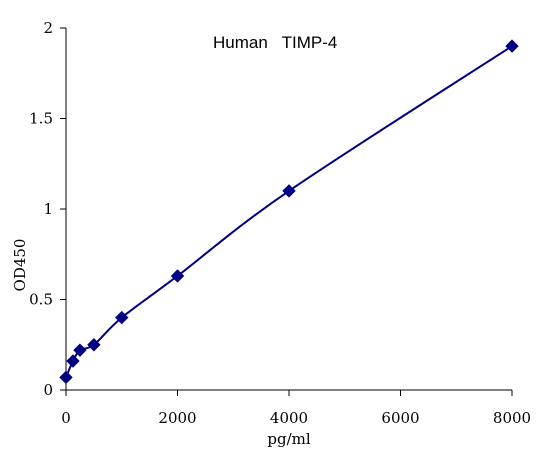 The height and width of the screenshot is (453, 539). Describe the element at coordinates (289, 418) in the screenshot. I see `x-tick-label: 4000` at that location.